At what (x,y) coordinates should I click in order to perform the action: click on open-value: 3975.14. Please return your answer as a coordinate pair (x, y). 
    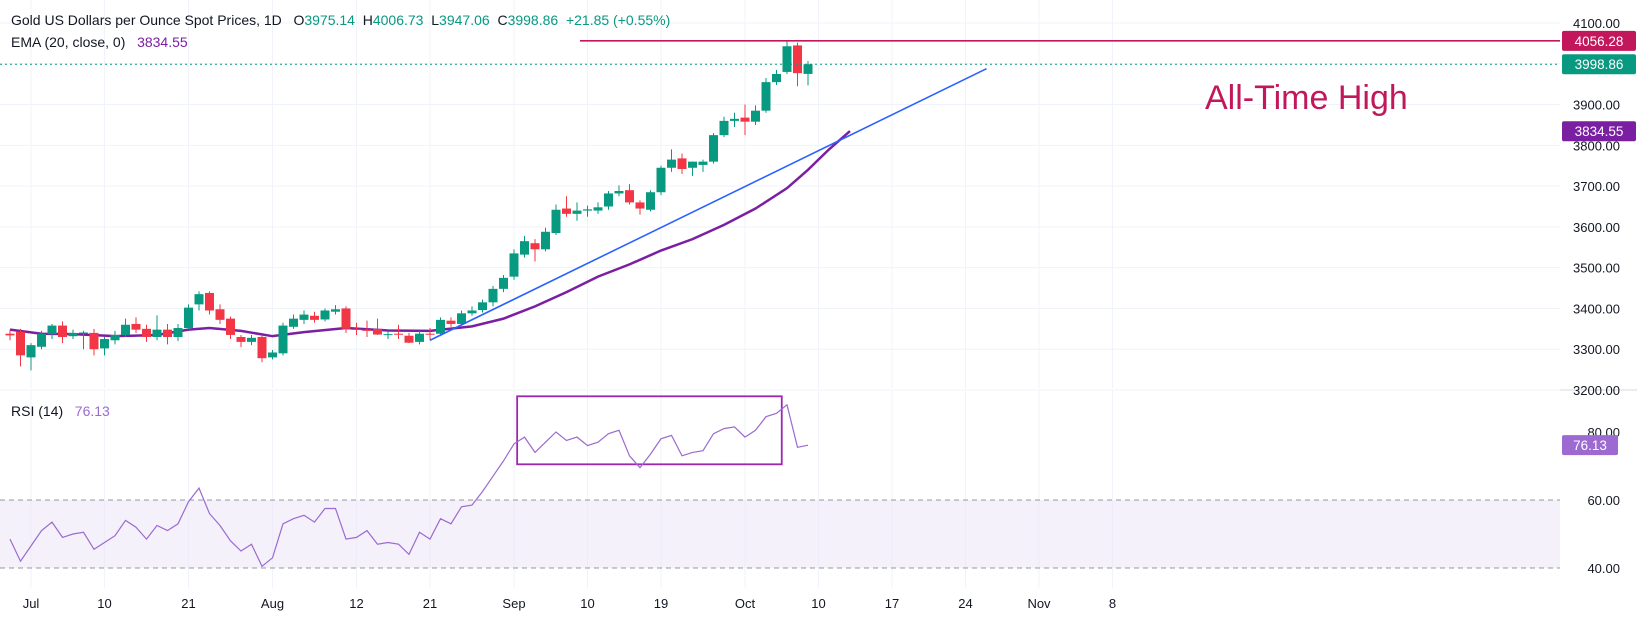
    Looking at the image, I should click on (329, 20).